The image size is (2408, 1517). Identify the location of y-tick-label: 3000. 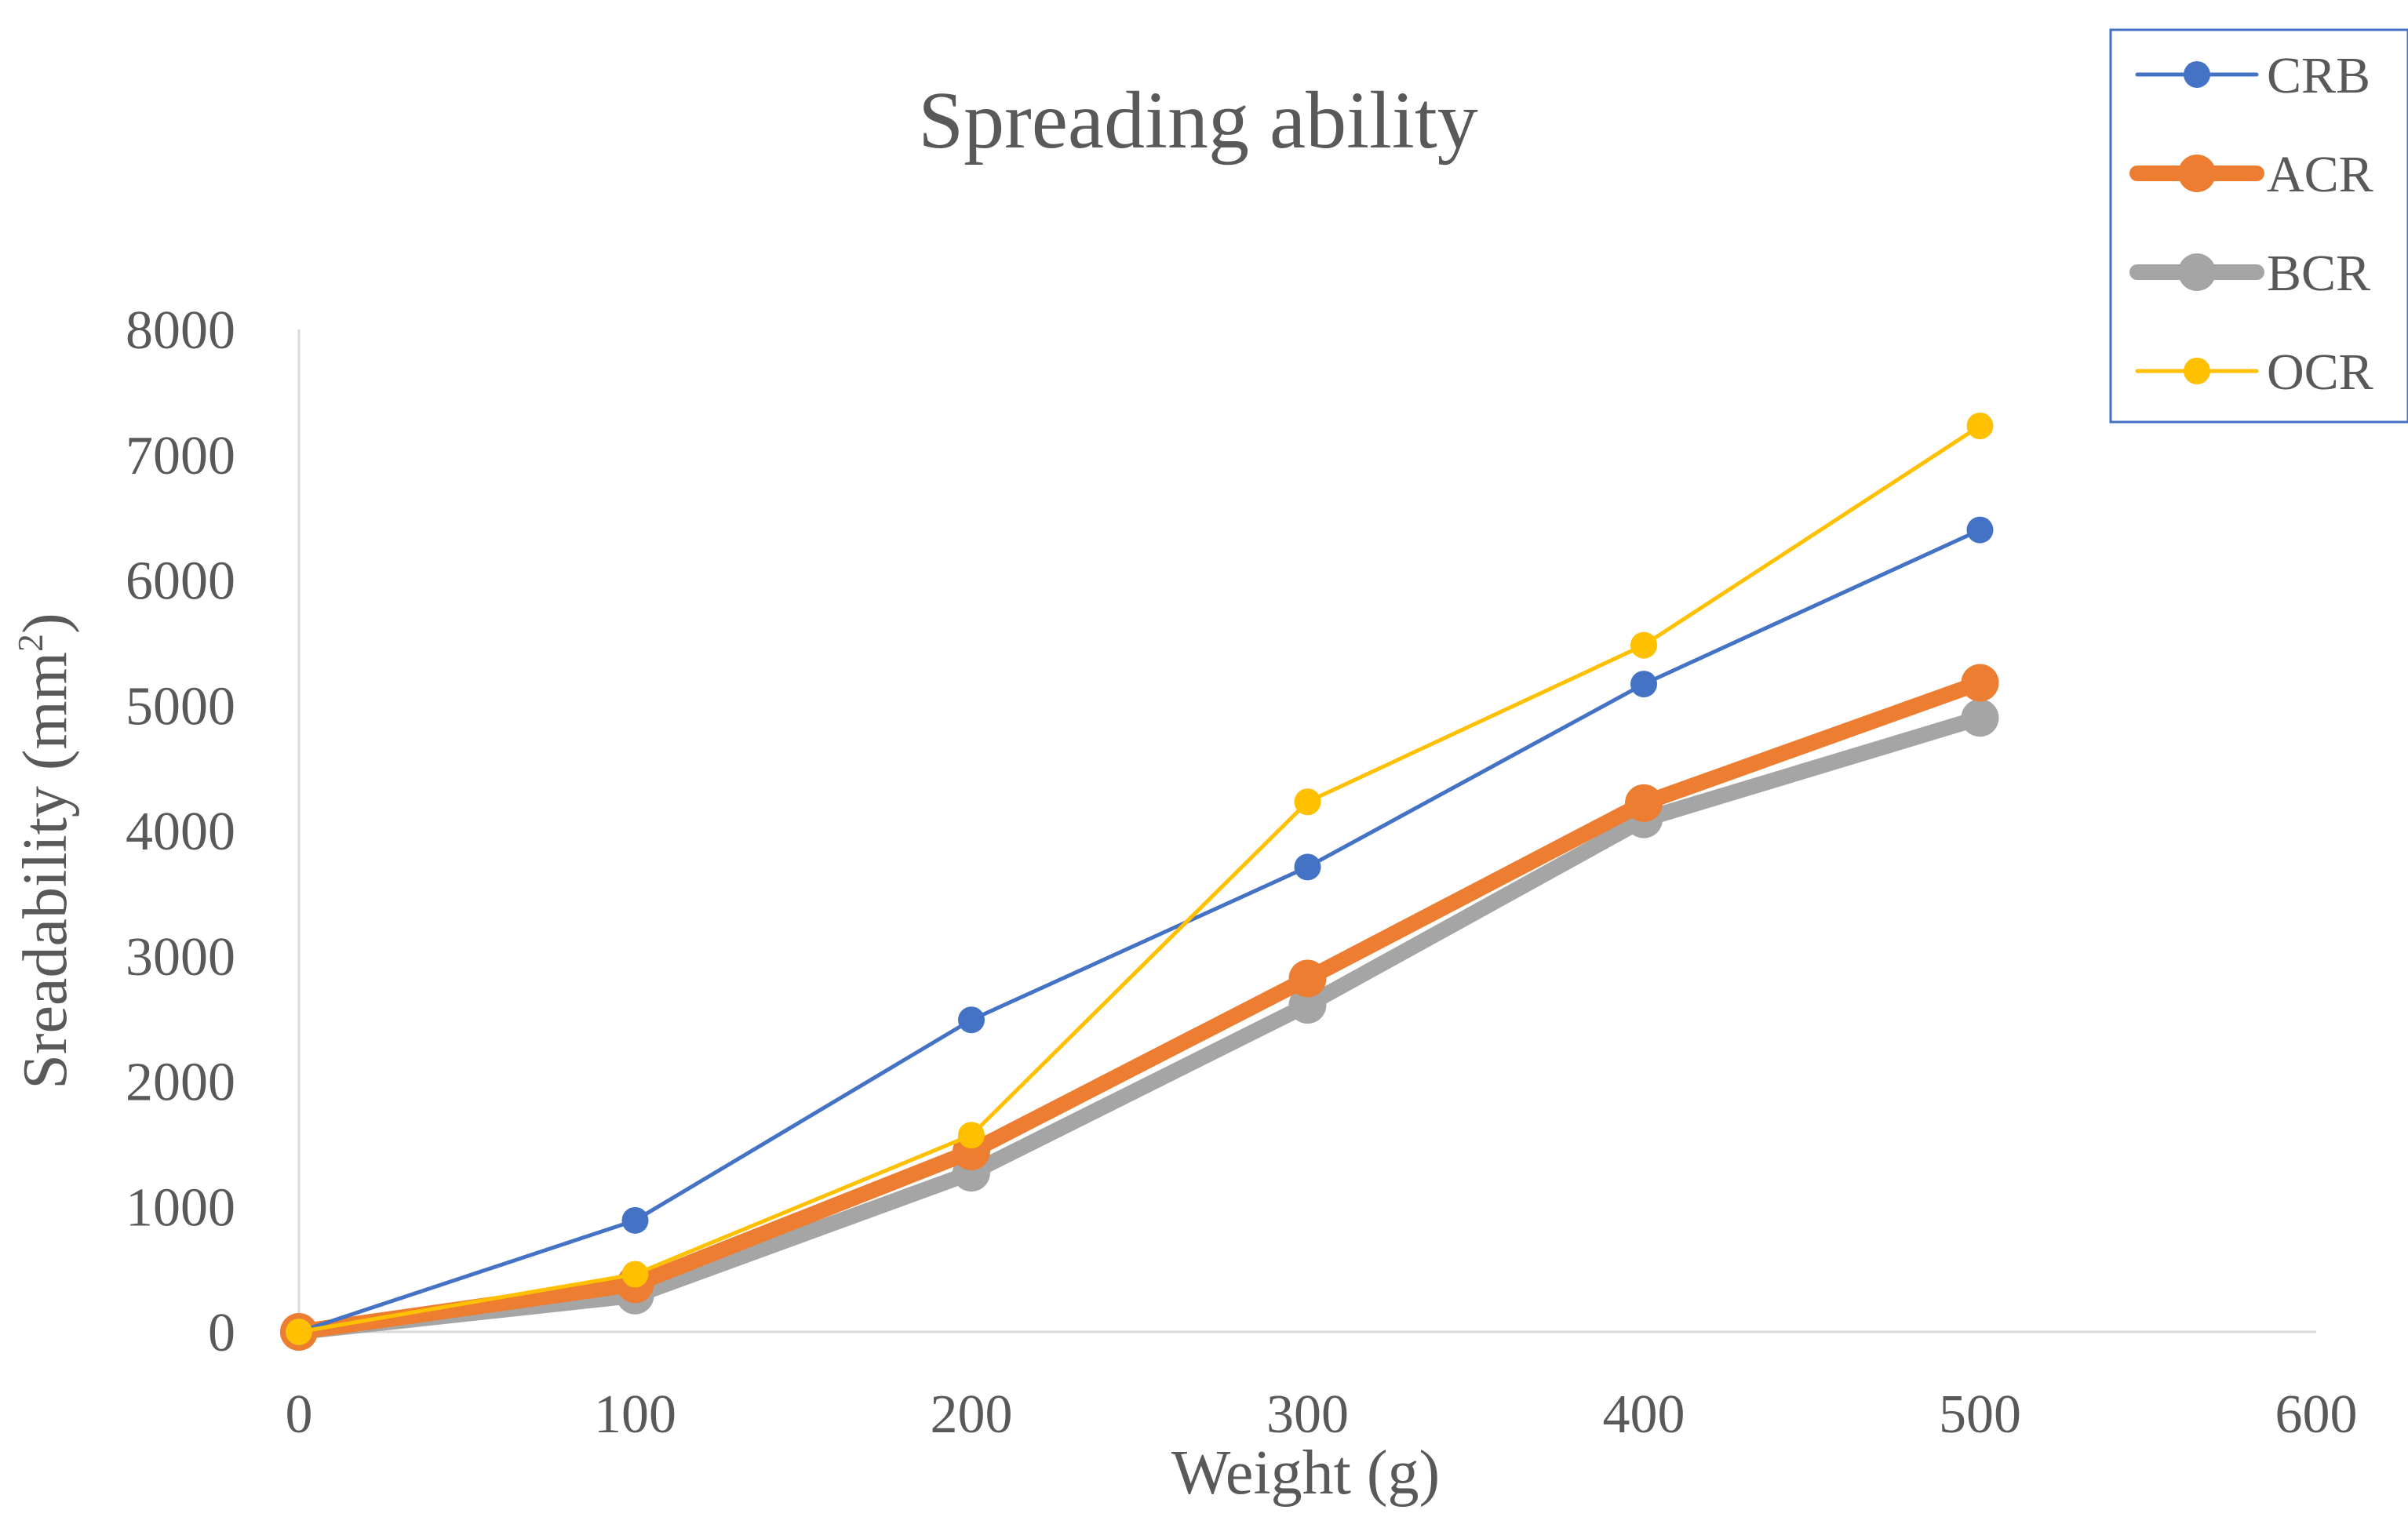
(180, 957).